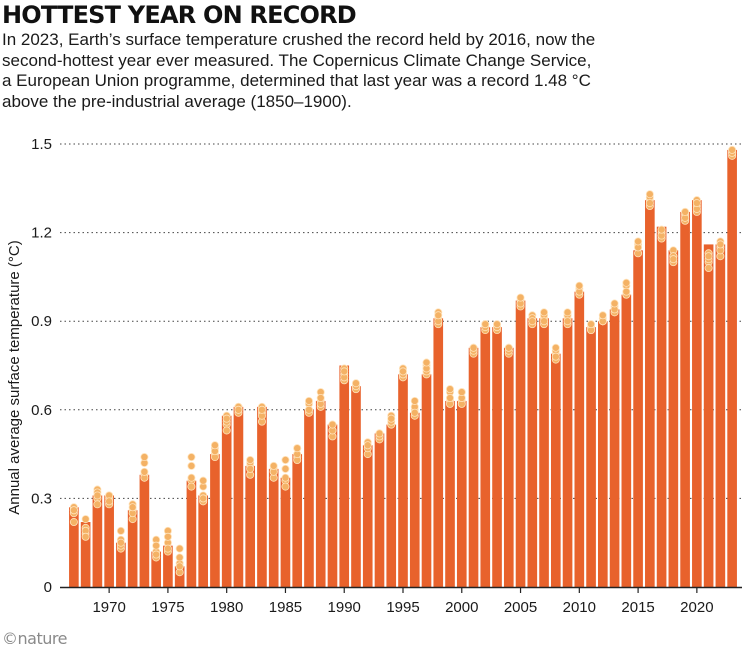 The width and height of the screenshot is (745, 658). I want to click on y-tick-label: 1.2, so click(41, 233).